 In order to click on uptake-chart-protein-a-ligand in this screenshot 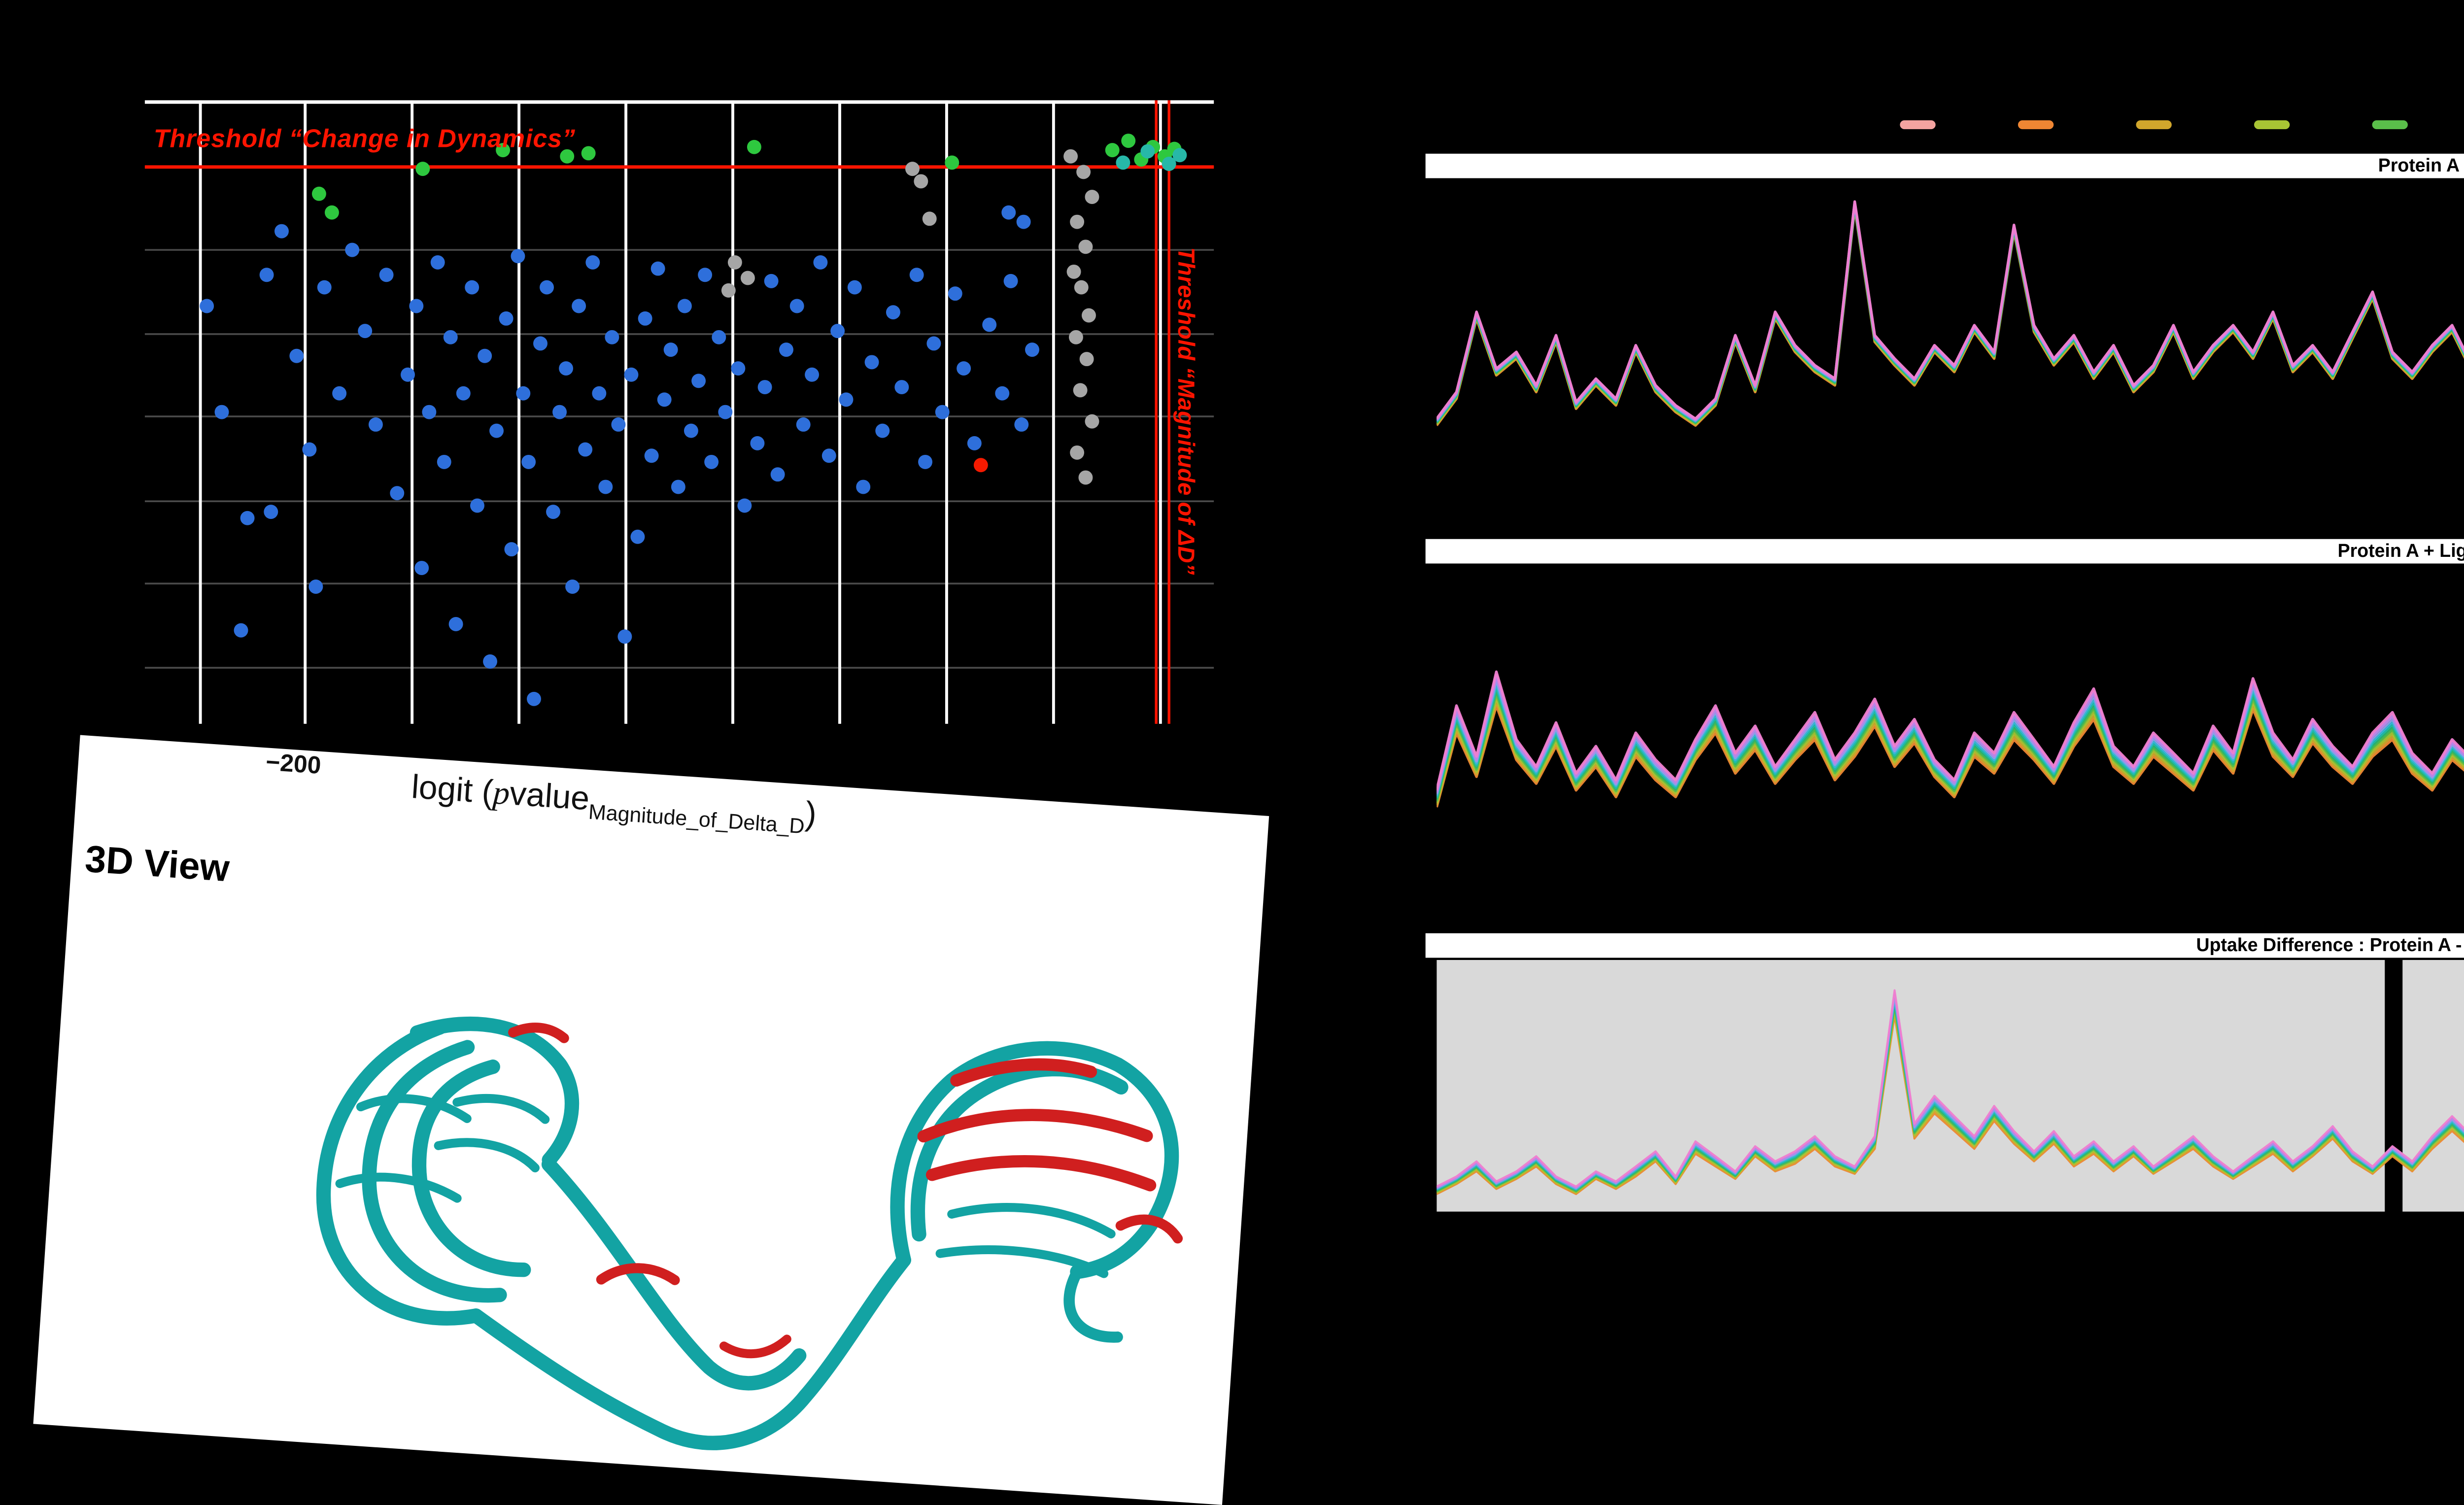, I will do `click(1950, 739)`.